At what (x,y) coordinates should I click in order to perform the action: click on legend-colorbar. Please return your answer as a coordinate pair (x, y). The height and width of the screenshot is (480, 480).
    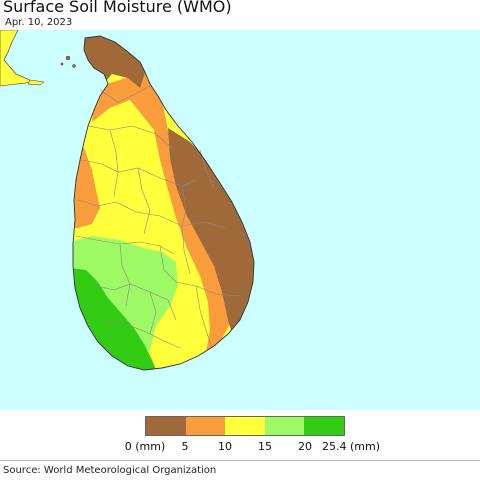
    Looking at the image, I should click on (245, 426).